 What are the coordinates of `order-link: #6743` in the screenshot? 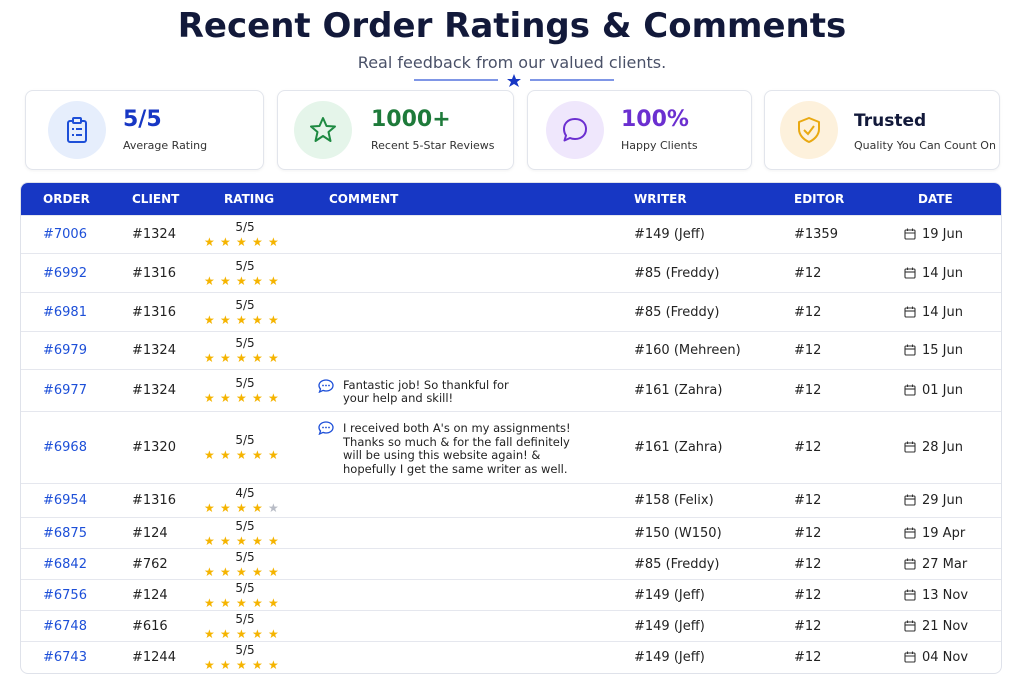 It's located at (65, 657).